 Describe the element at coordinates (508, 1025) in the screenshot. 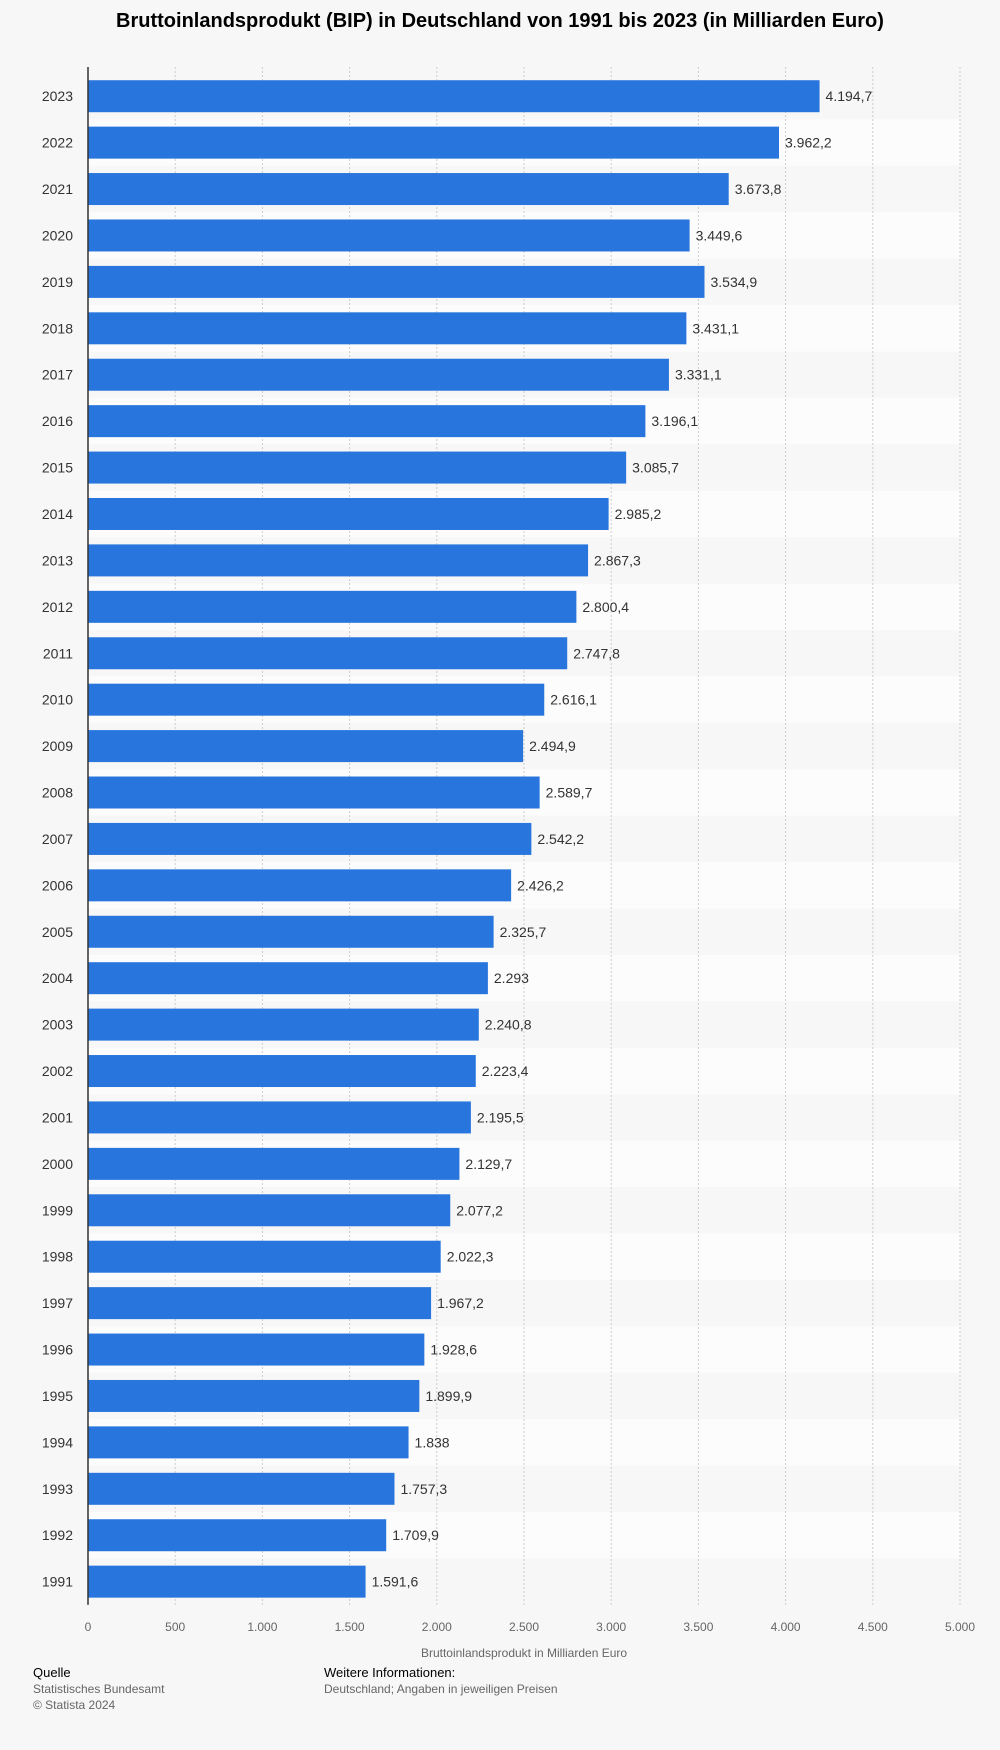

I see `value-label: 2.240,8` at that location.